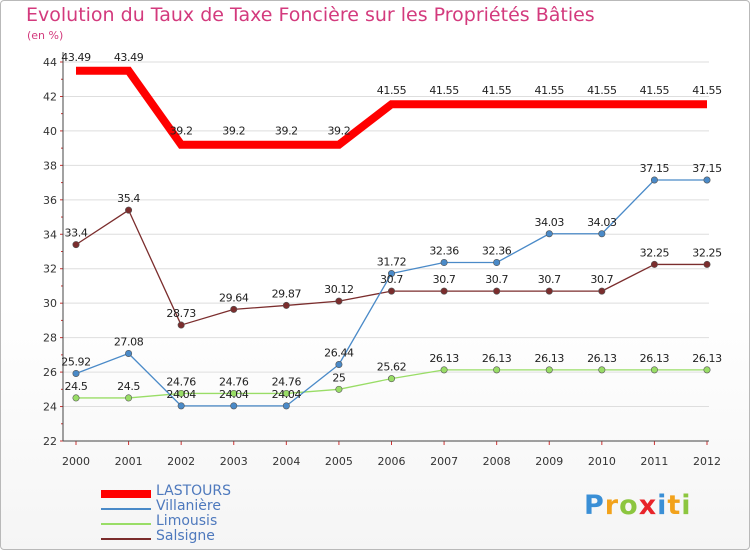 The image size is (750, 550). Describe the element at coordinates (391, 379) in the screenshot. I see `data-point-limousis-2006` at that location.